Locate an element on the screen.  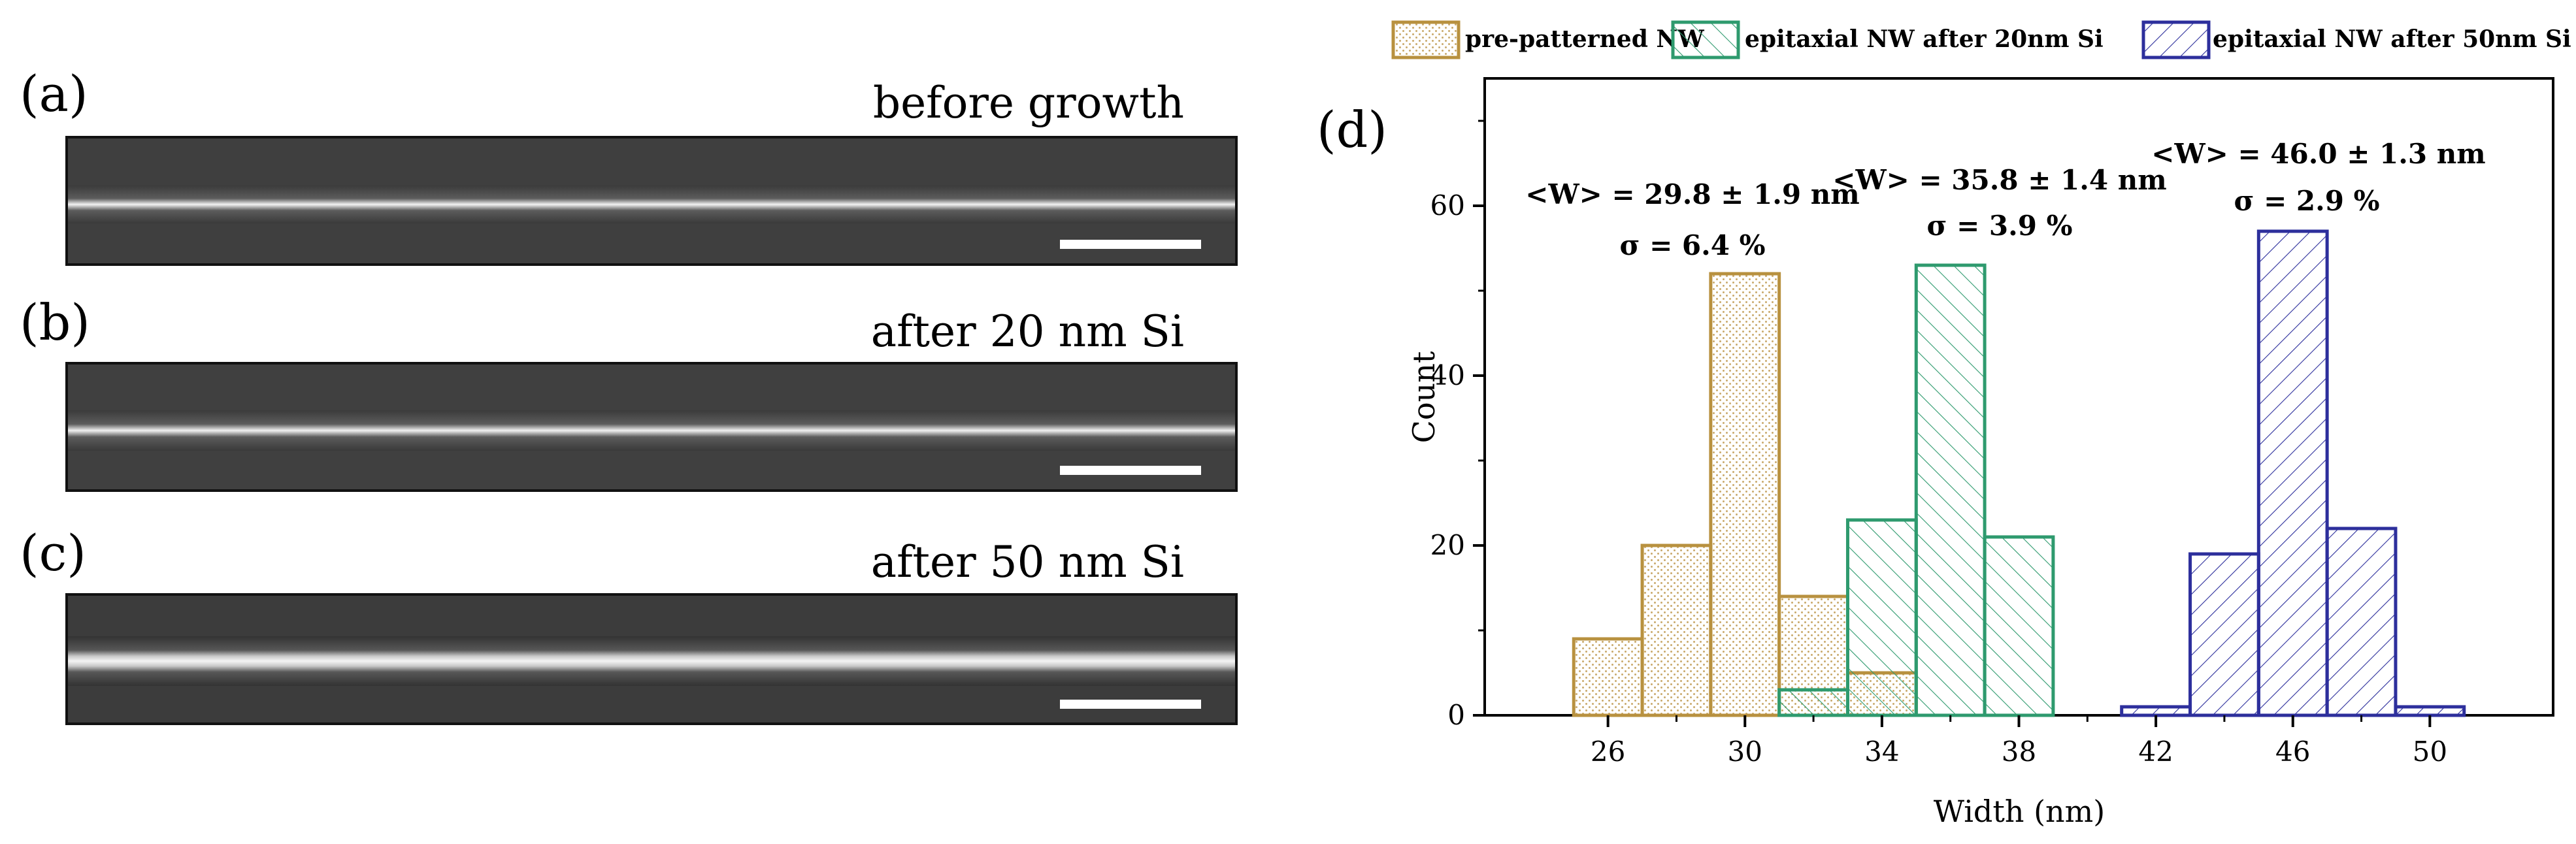
sem-label-c: (c) is located at coordinates (53, 553).